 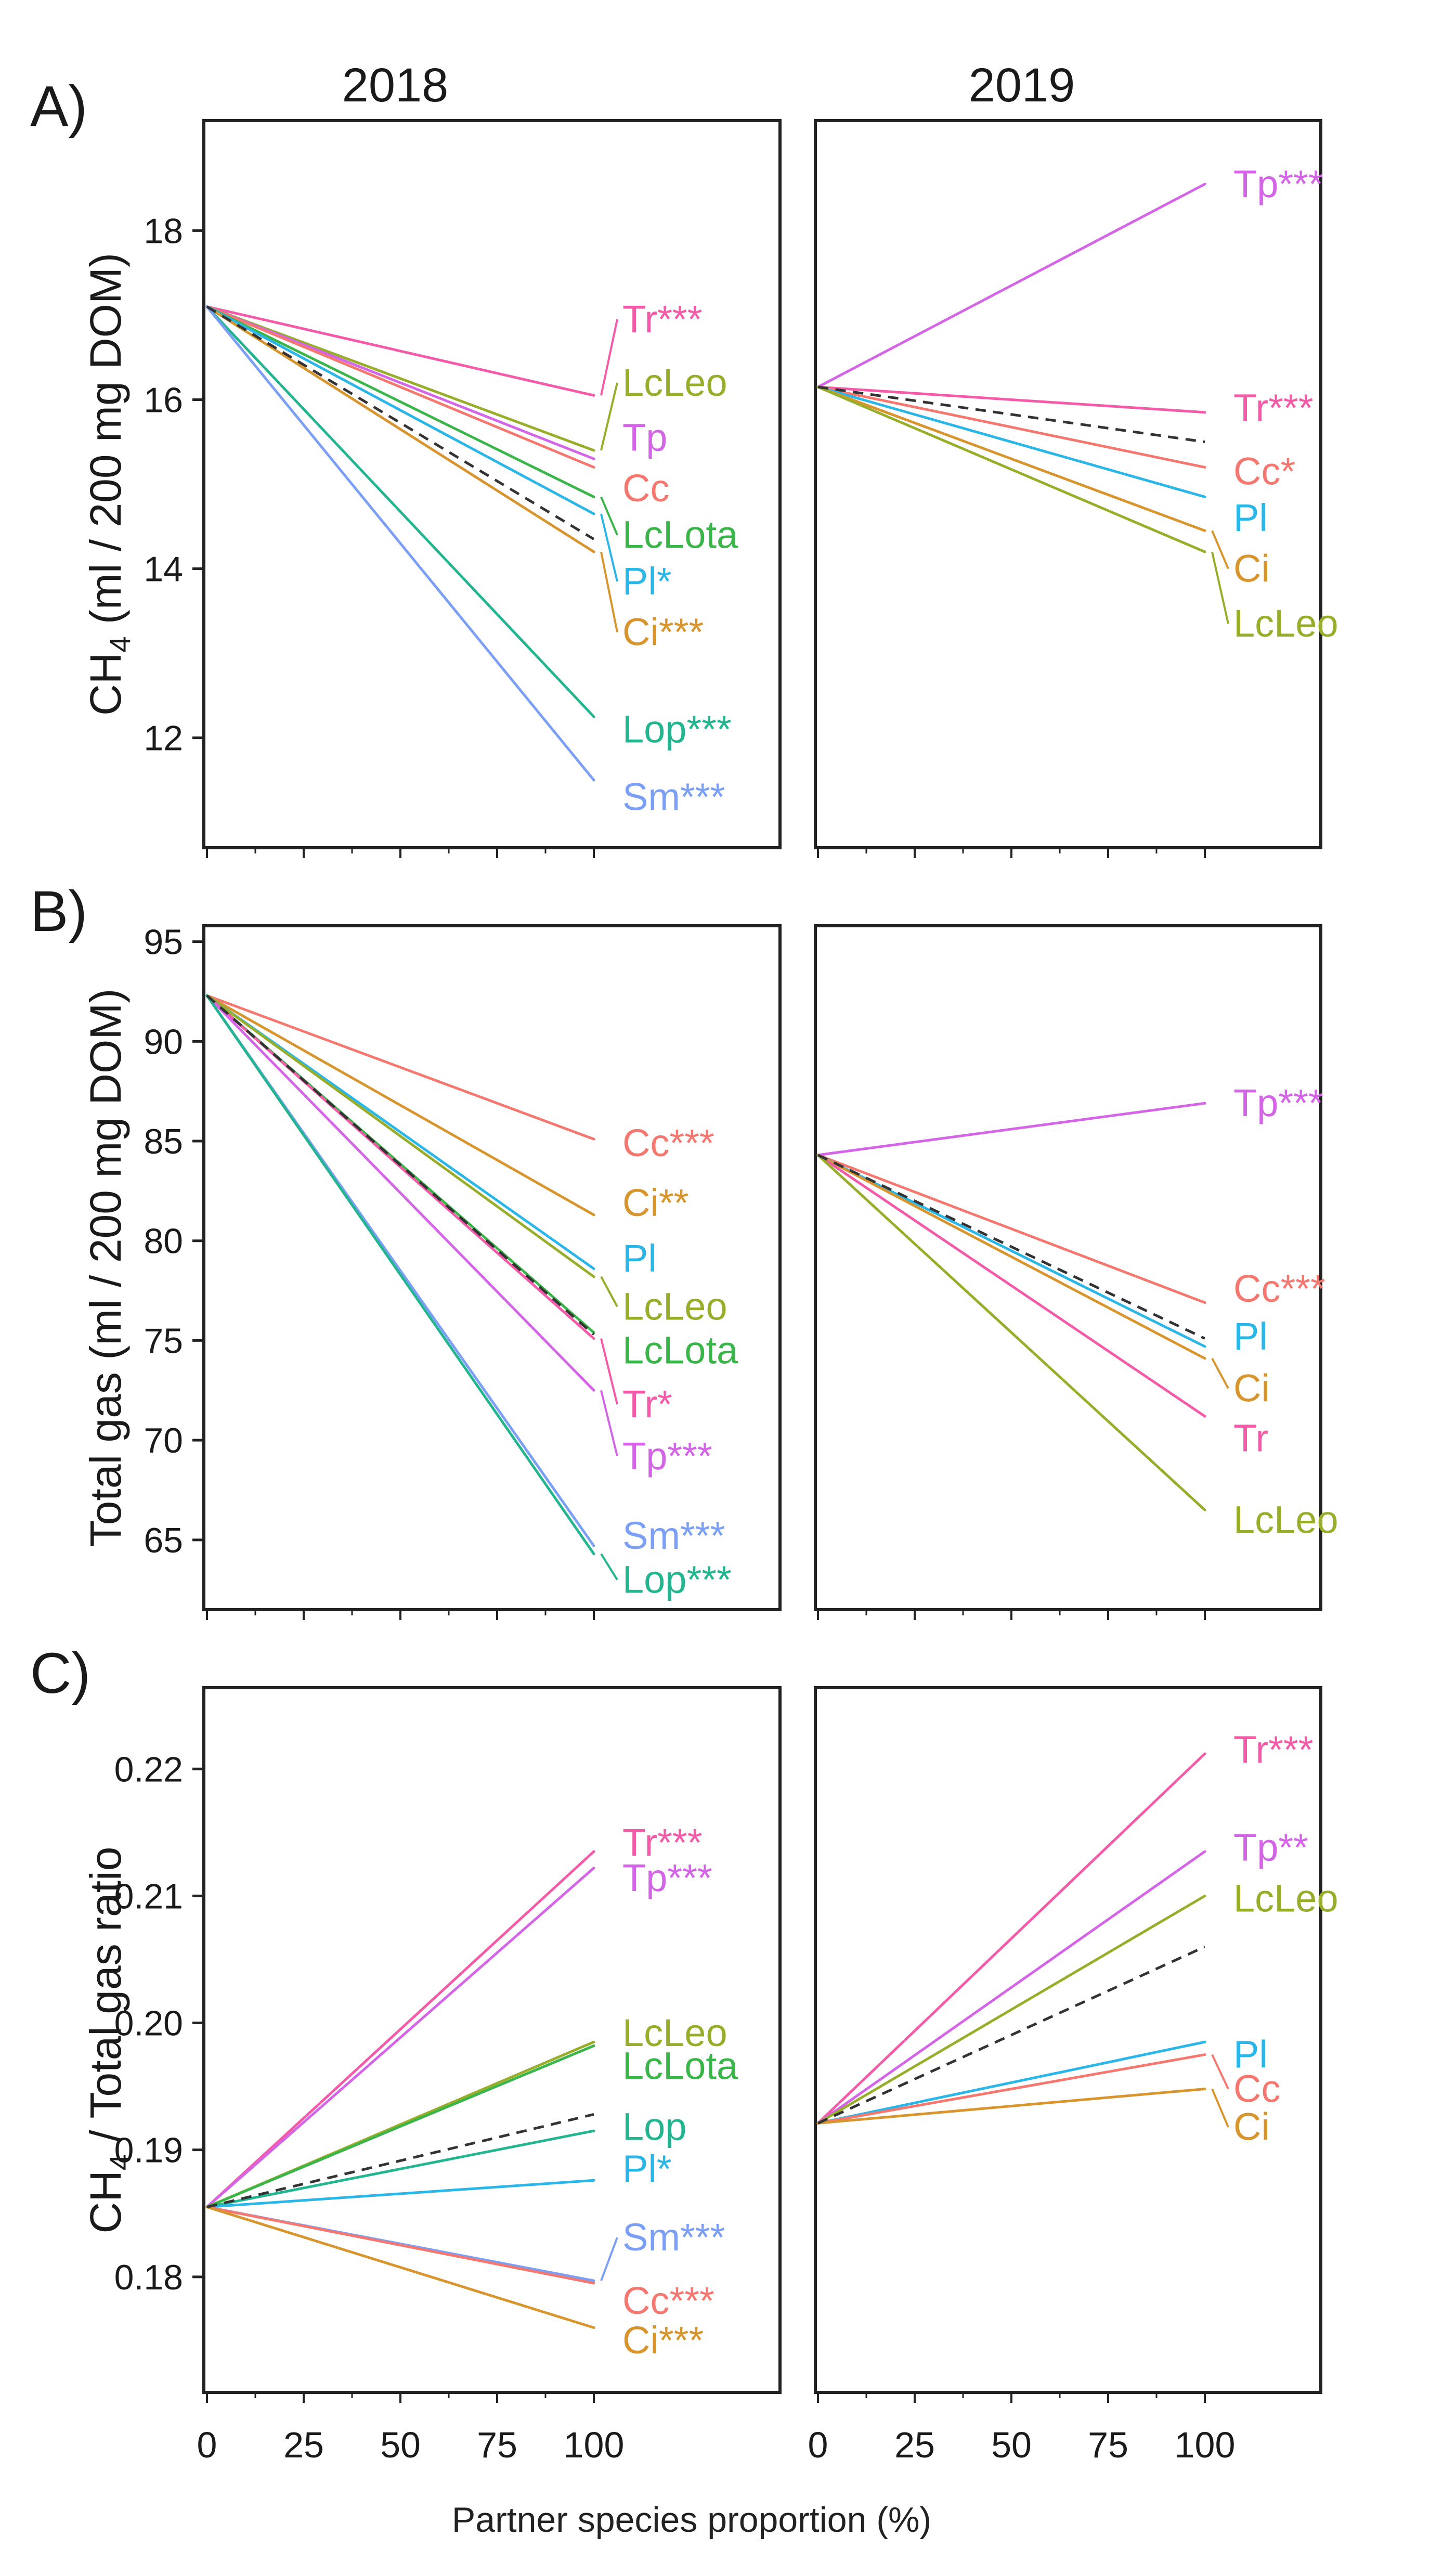 I want to click on panel-frame-a-2018, so click(x=492, y=484).